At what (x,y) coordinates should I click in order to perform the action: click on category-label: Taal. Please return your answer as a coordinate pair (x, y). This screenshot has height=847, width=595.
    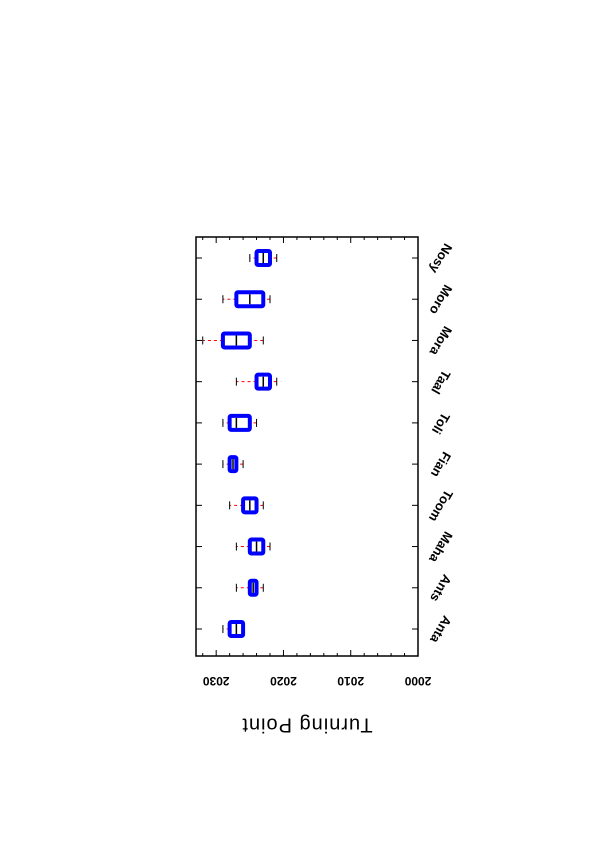
    Looking at the image, I should click on (441, 382).